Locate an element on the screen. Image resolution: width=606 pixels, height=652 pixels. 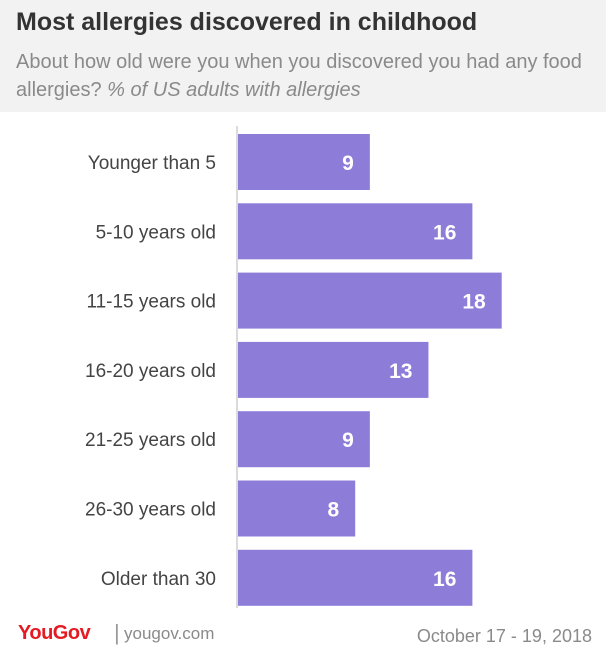
bar-value-label: 8 is located at coordinates (334, 510).